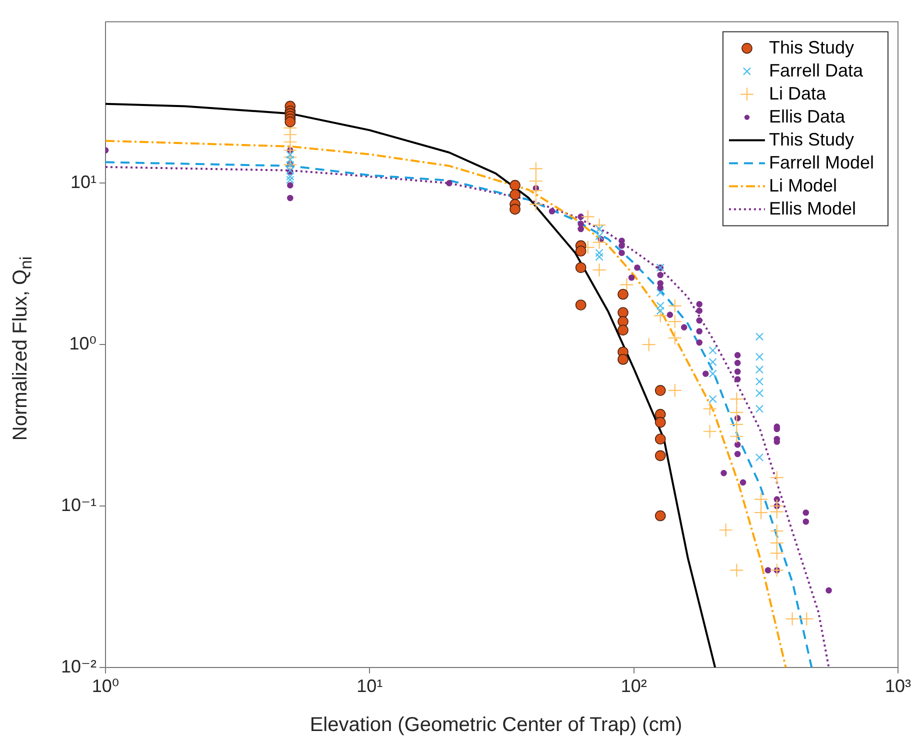 The height and width of the screenshot is (749, 922). I want to click on y-tick-label: 10¹, so click(83, 182).